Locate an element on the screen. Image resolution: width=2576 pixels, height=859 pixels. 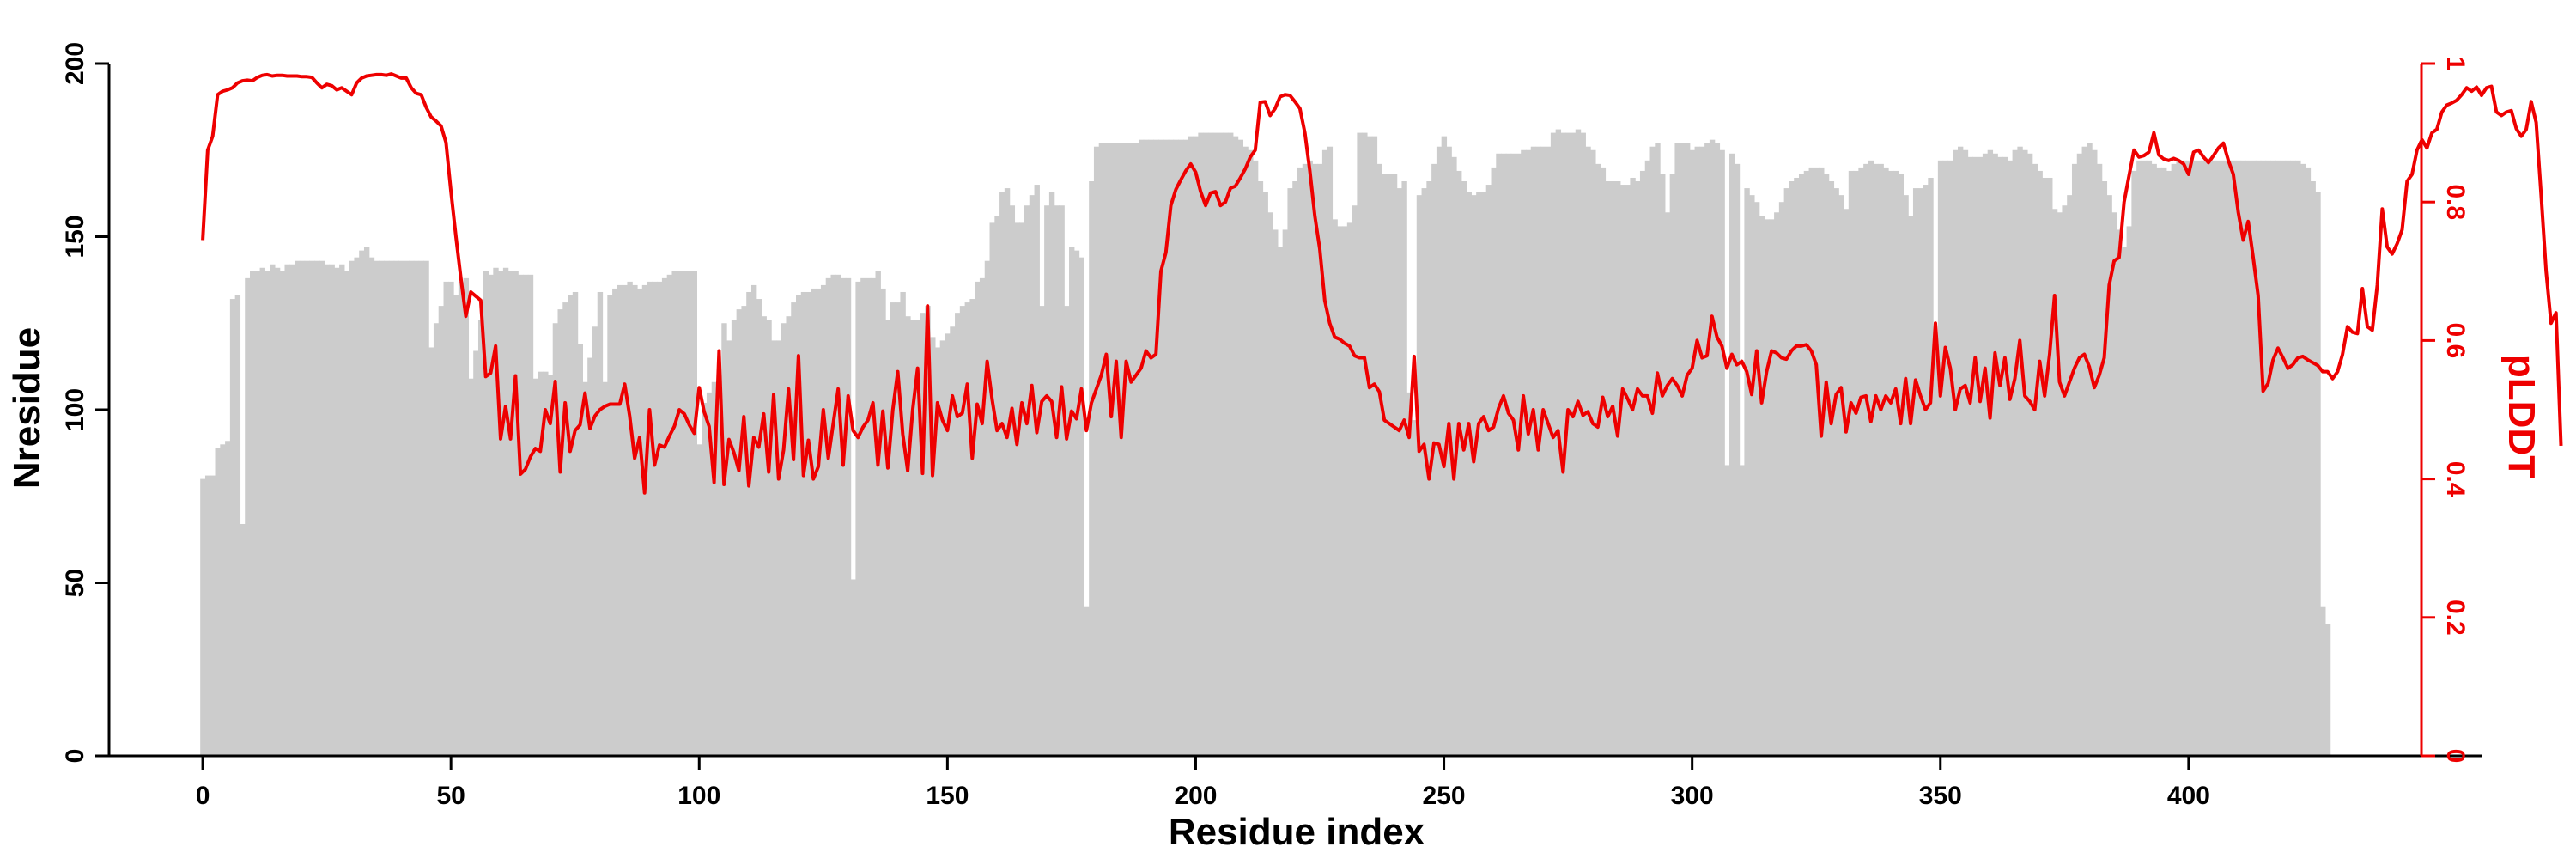
y-axis-left-title: Nresidue is located at coordinates (27, 408).